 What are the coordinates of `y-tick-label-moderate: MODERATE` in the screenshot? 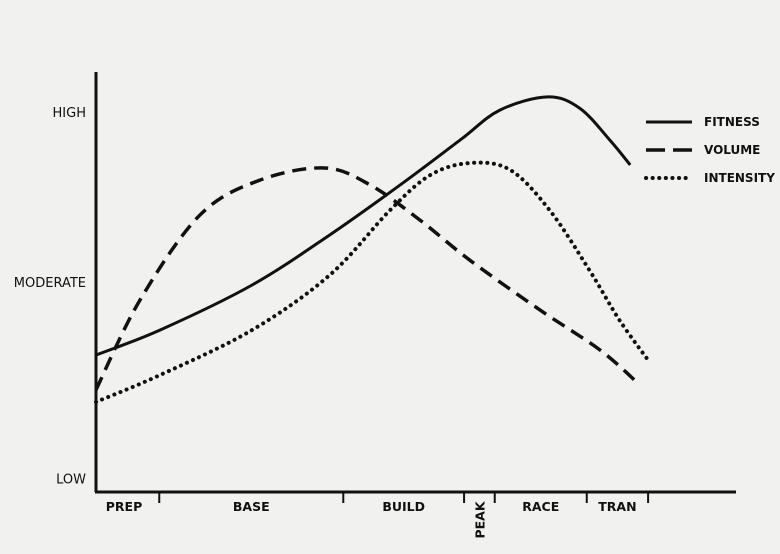 It's located at (50, 283).